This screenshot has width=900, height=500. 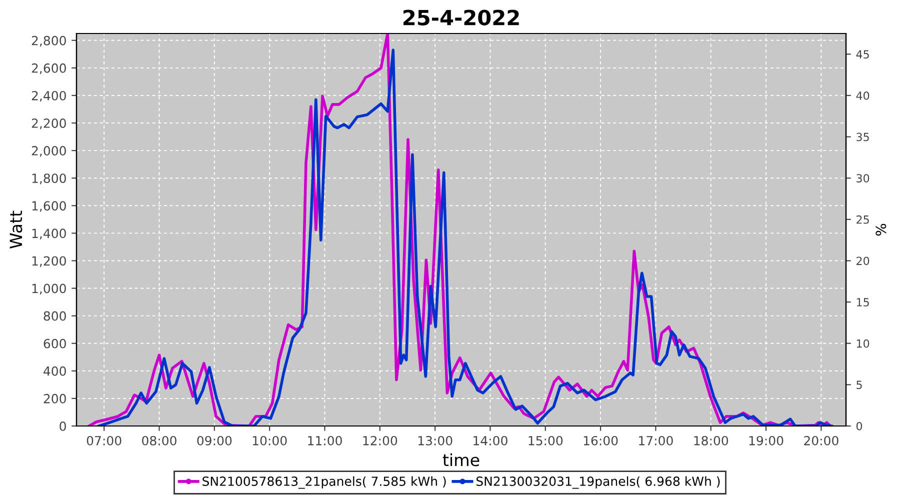 What do you see at coordinates (545, 441) in the screenshot?
I see `x-tick-label: 15:00` at bounding box center [545, 441].